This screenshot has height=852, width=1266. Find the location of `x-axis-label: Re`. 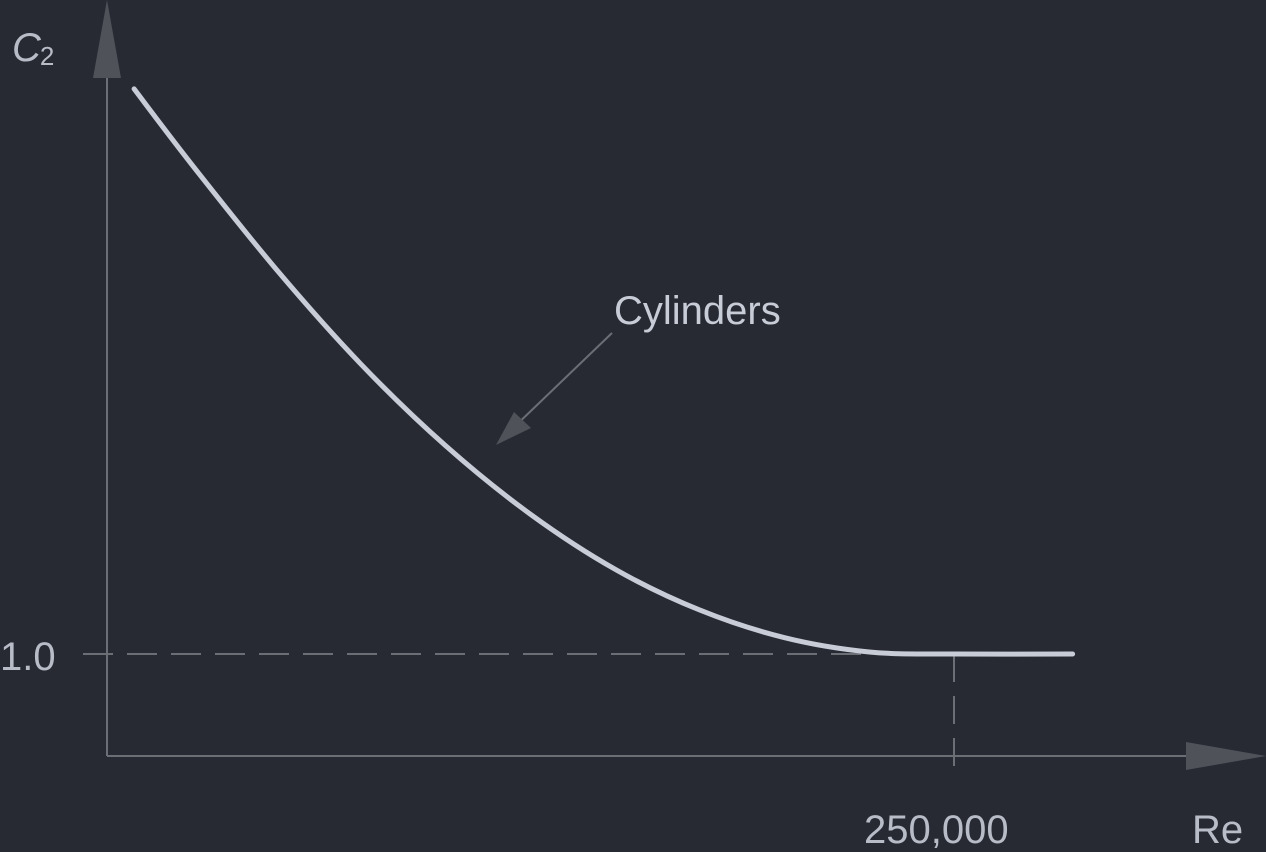

x-axis-label: Re is located at coordinates (1218, 830).